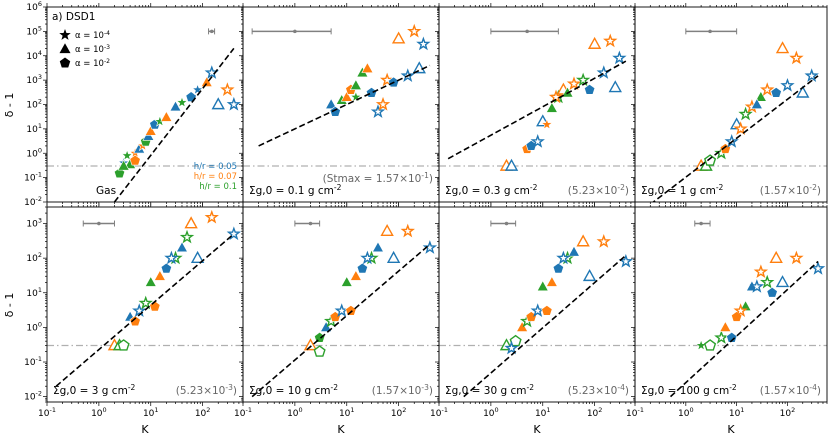  I want to click on y-tick-label: 10³, so click(34, 79).